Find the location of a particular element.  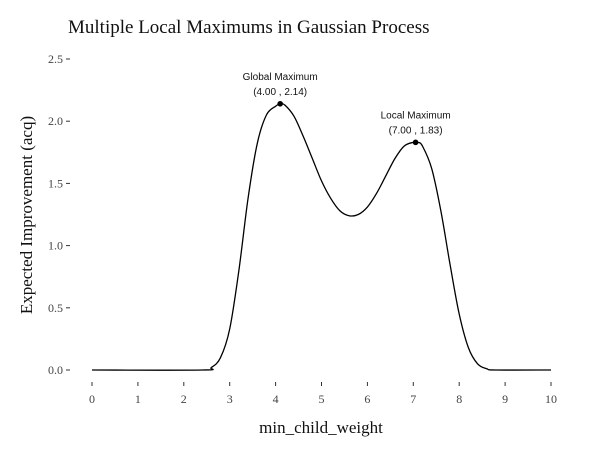

y-tick-label: 1.0 is located at coordinates (55, 246).